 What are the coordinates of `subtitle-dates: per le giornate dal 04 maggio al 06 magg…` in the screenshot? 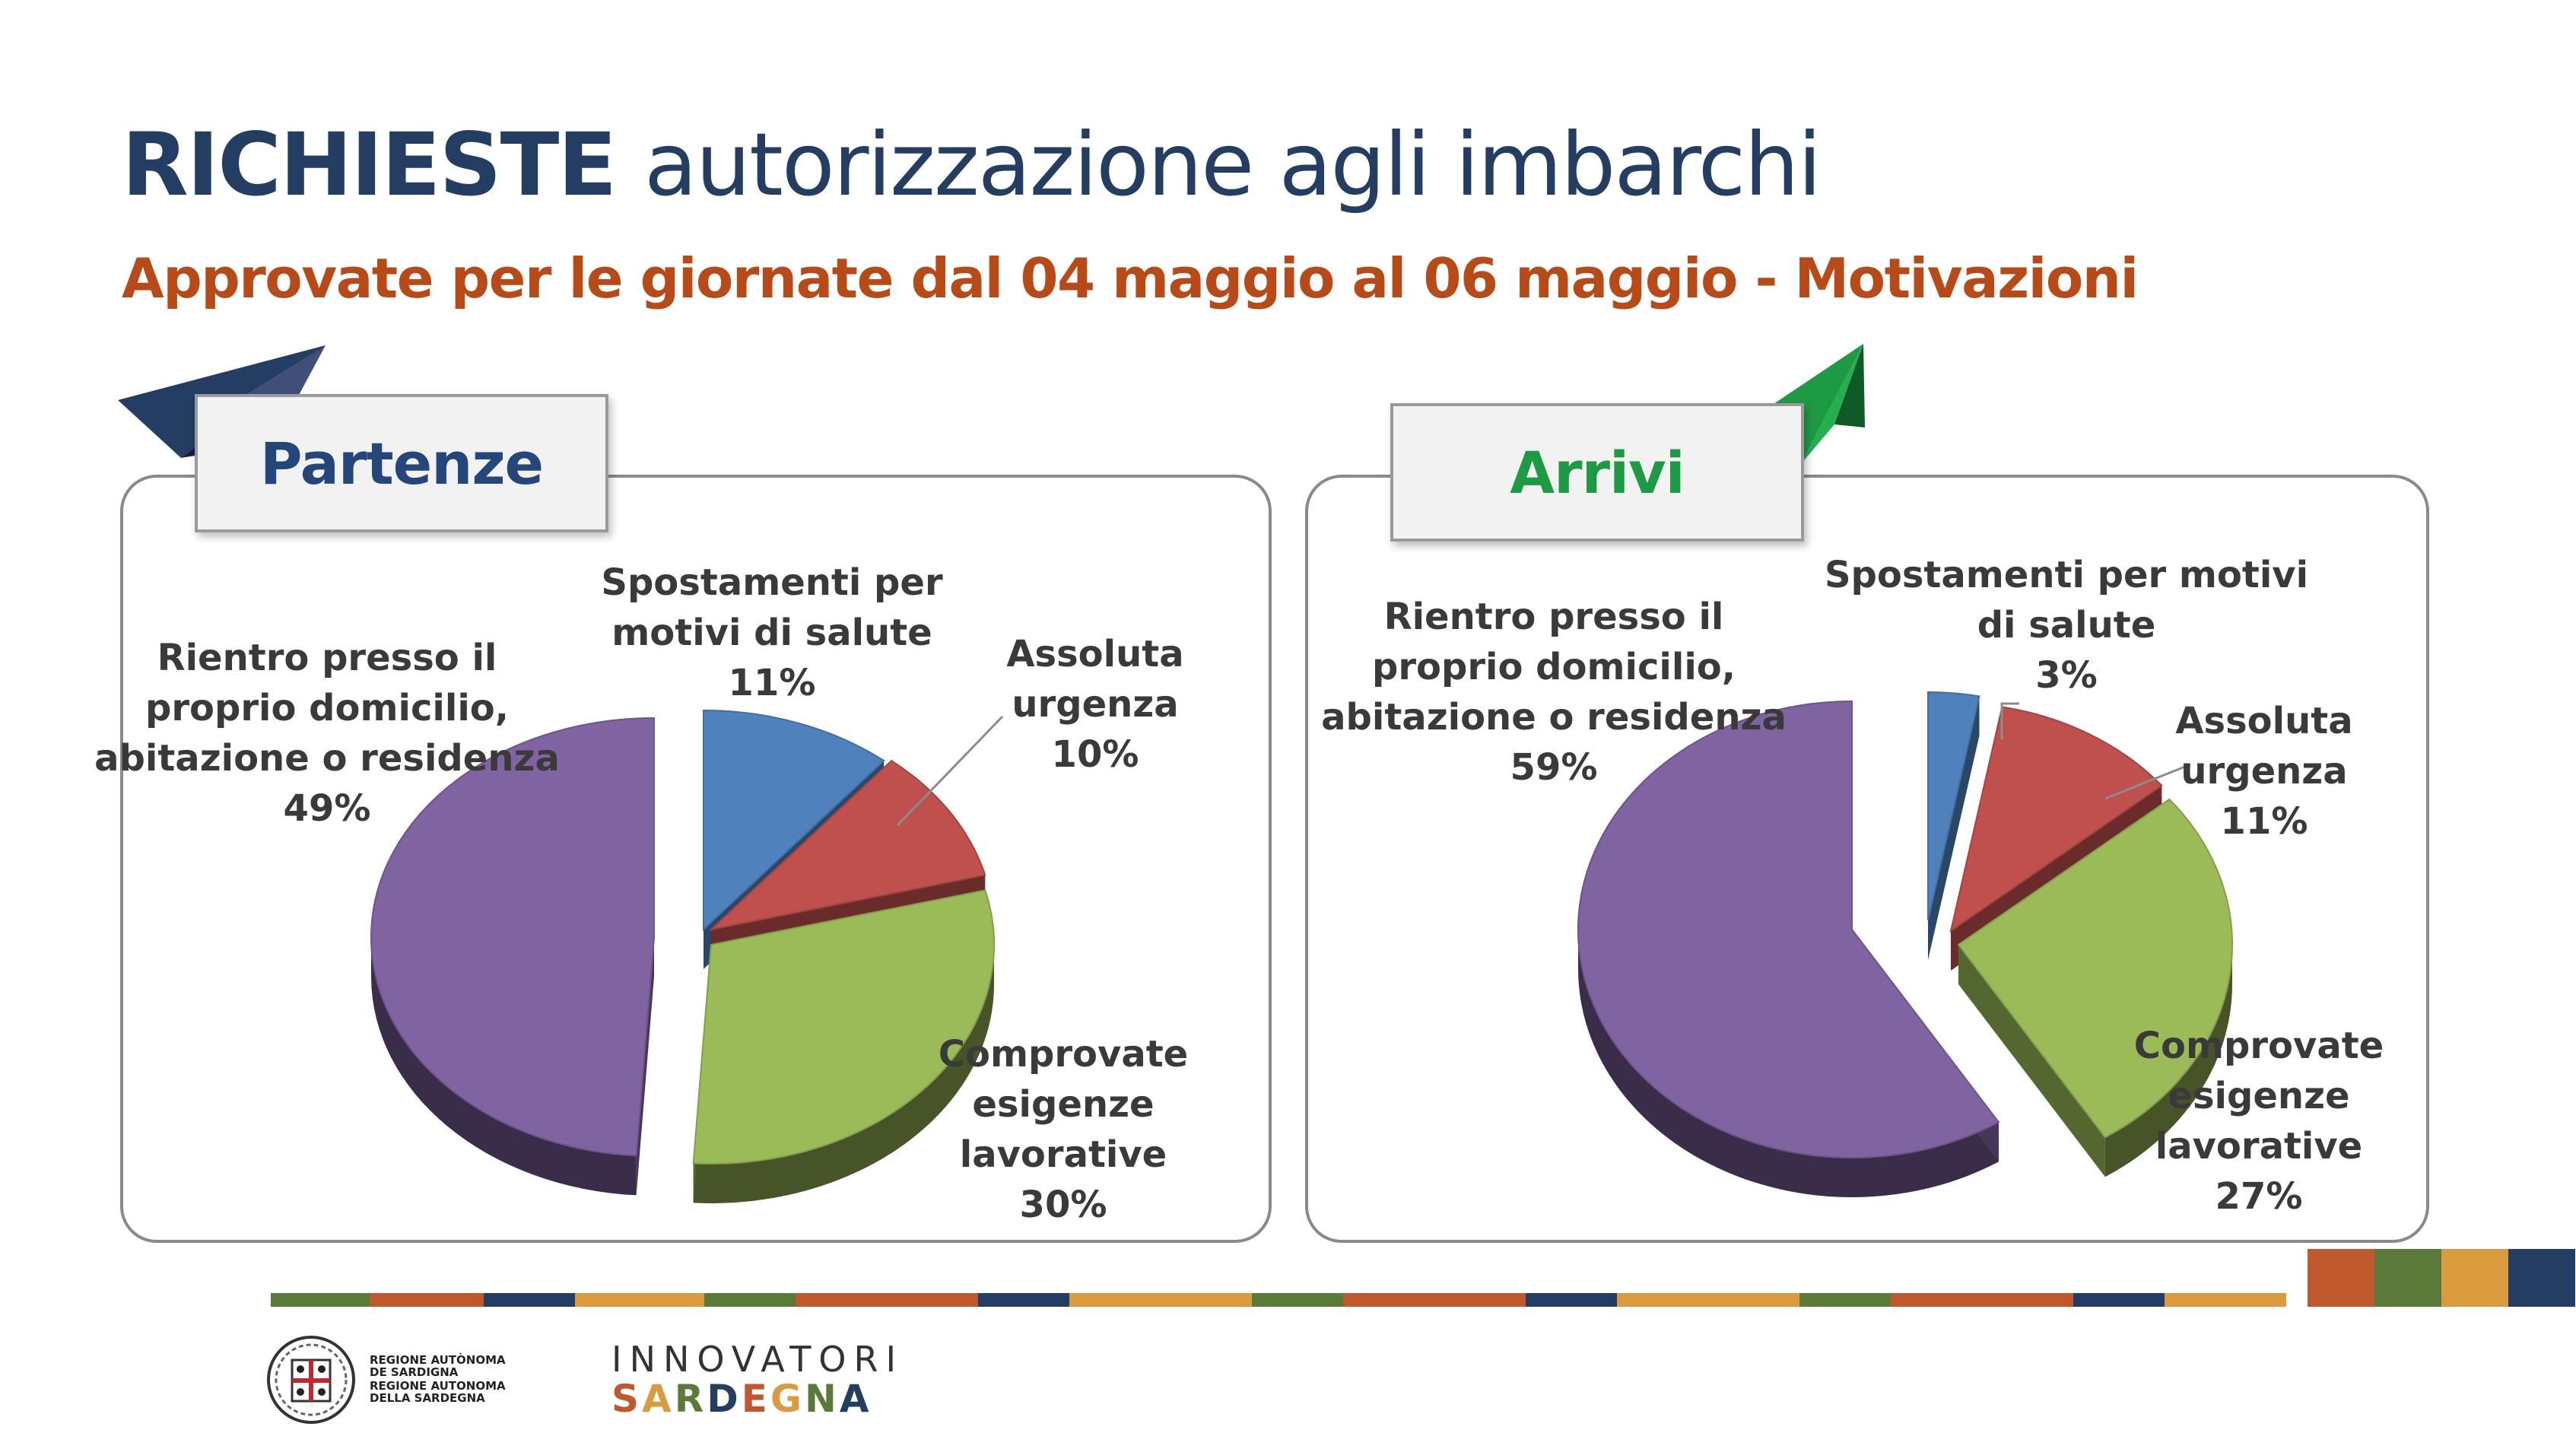 It's located at (1094, 278).